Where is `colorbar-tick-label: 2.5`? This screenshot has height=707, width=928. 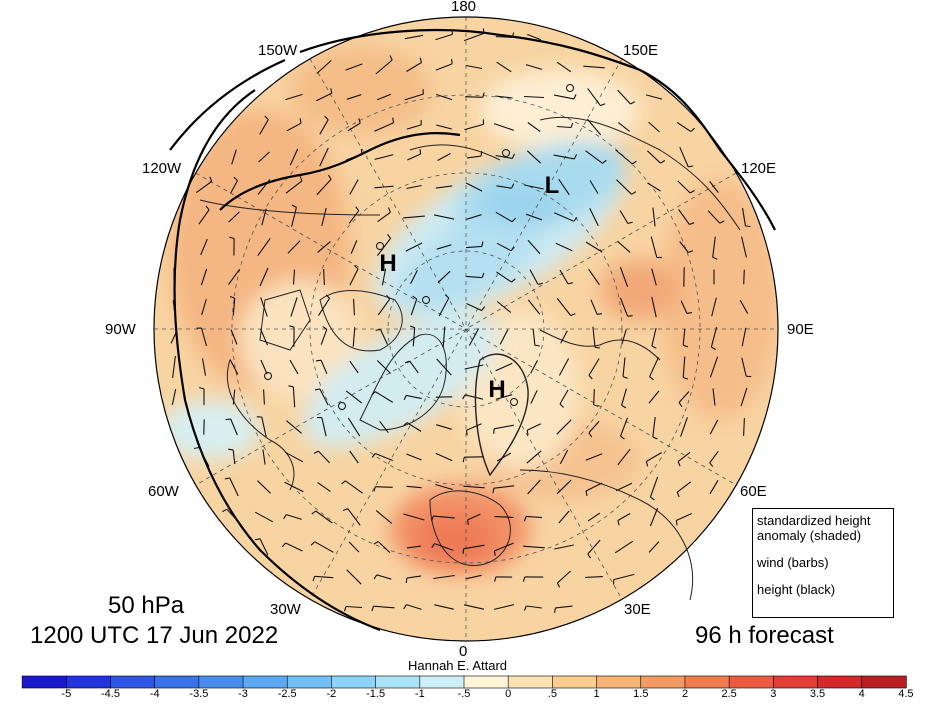 colorbar-tick-label: 2.5 is located at coordinates (728, 694).